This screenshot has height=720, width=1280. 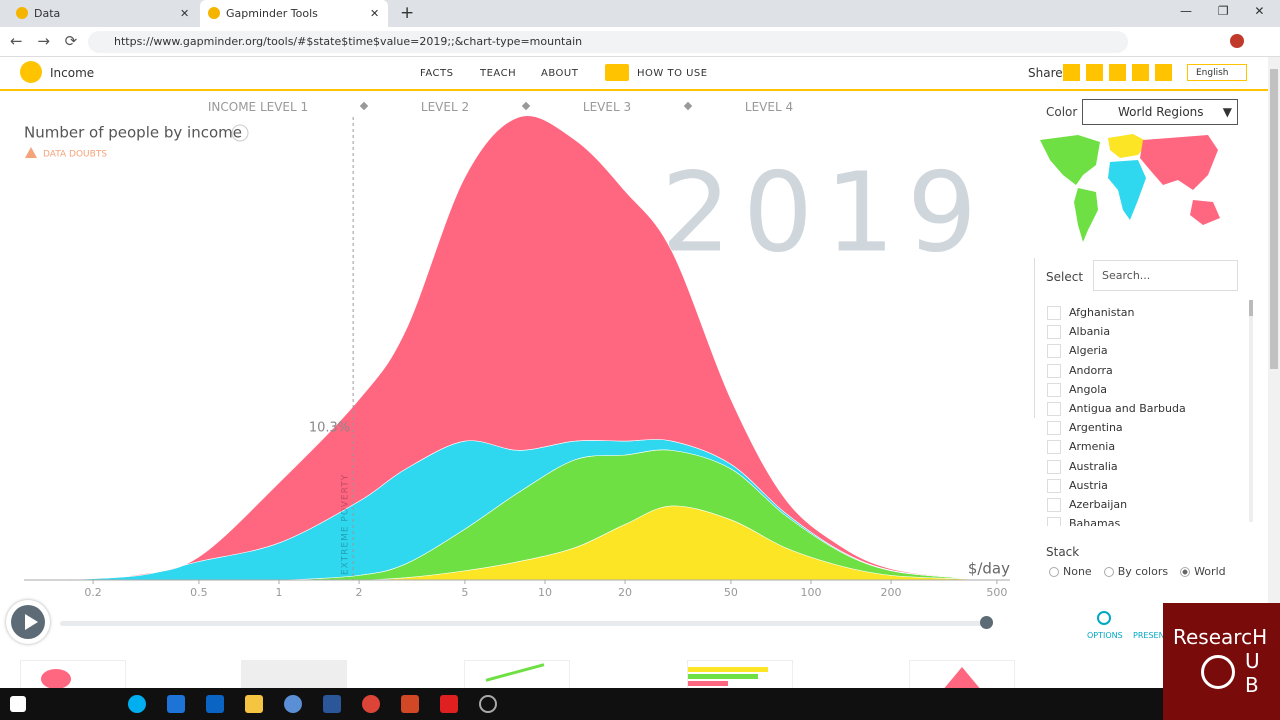 What do you see at coordinates (18, 704) in the screenshot?
I see `start-button` at bounding box center [18, 704].